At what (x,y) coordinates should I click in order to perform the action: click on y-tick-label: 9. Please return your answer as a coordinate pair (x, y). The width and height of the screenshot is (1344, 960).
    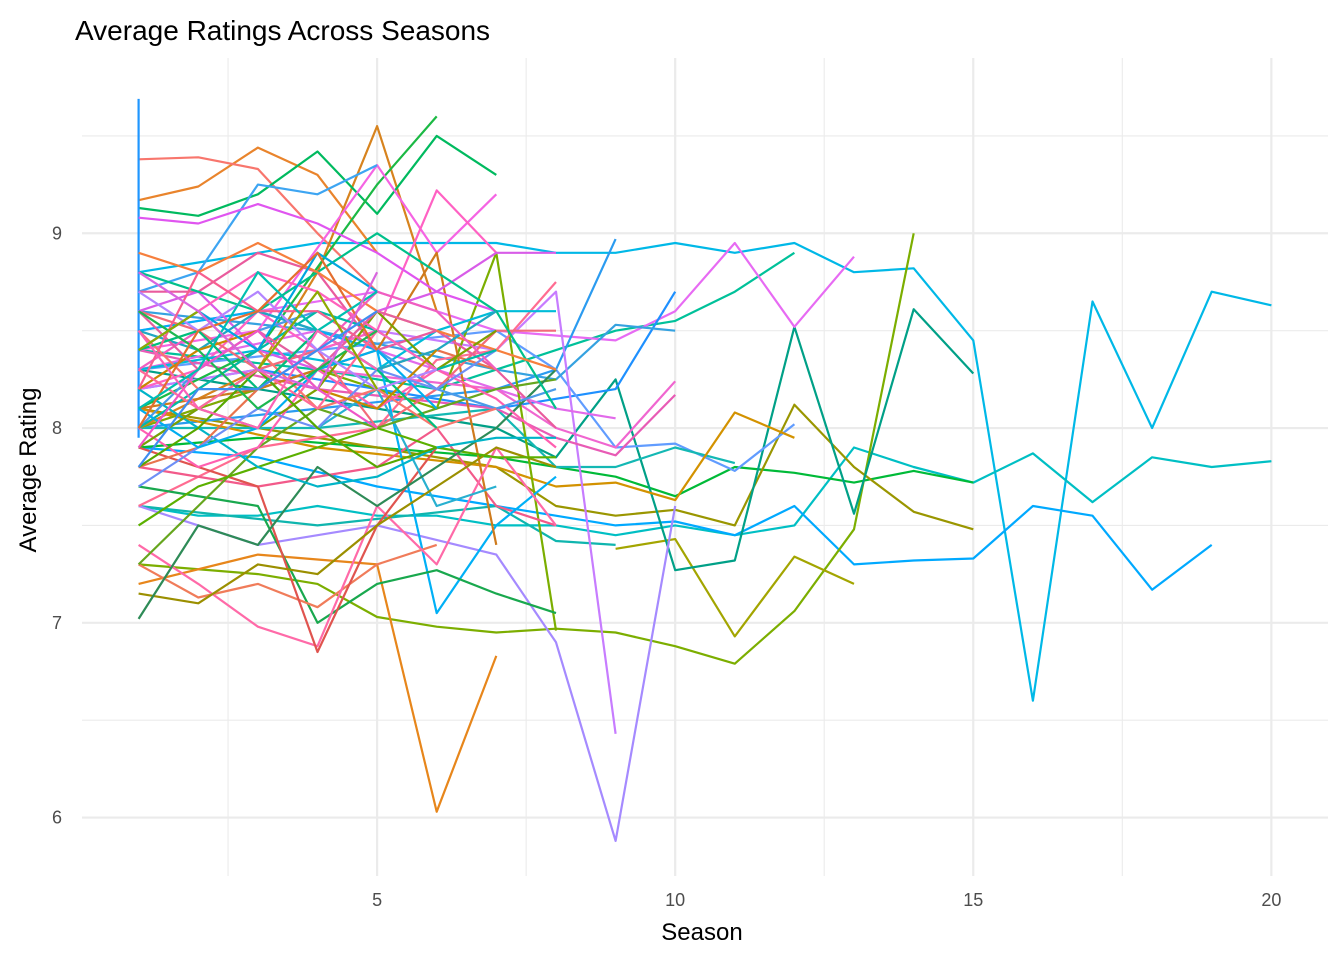
    Looking at the image, I should click on (57, 233).